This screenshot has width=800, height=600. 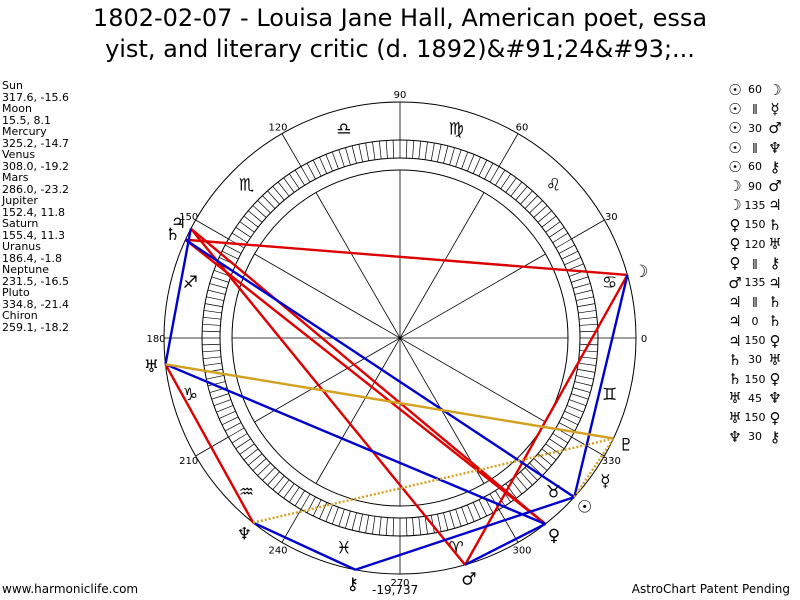 I want to click on planet-position-sun: 317.6, -15.6, so click(x=35, y=97).